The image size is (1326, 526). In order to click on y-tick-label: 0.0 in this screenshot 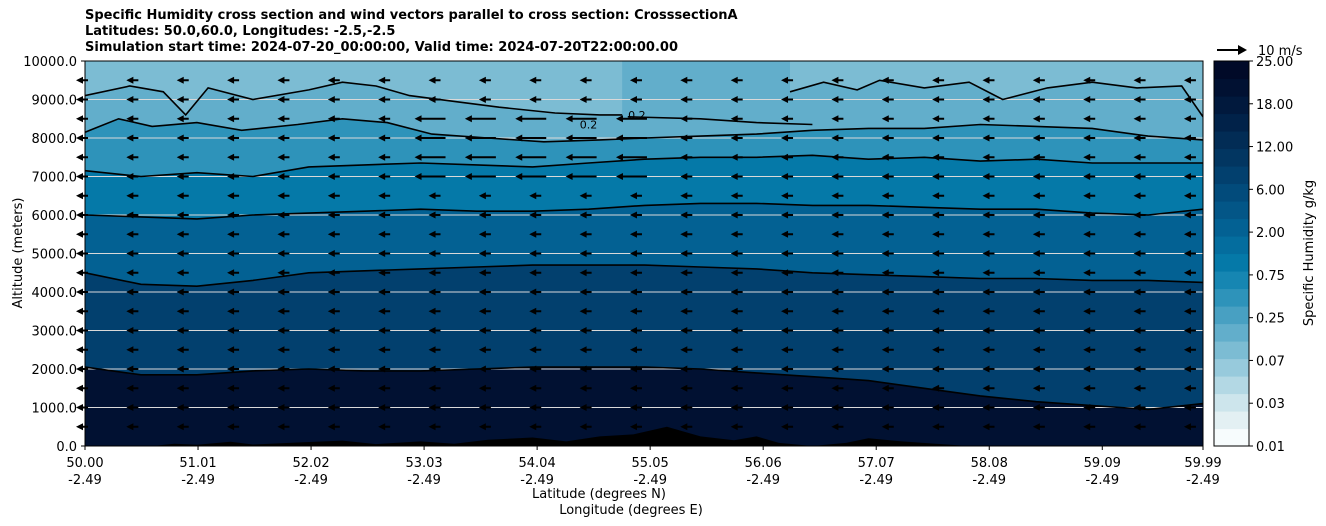, I will do `click(66, 447)`.